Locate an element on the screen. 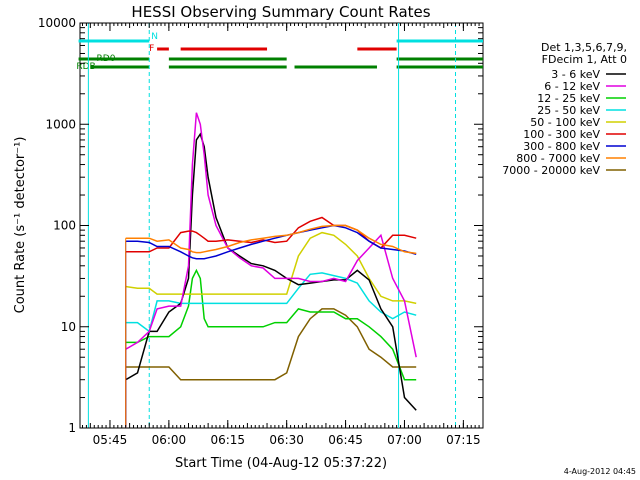 This screenshot has width=640, height=480. legend-entry-label: 7000 - 20000 keV is located at coordinates (551, 170).